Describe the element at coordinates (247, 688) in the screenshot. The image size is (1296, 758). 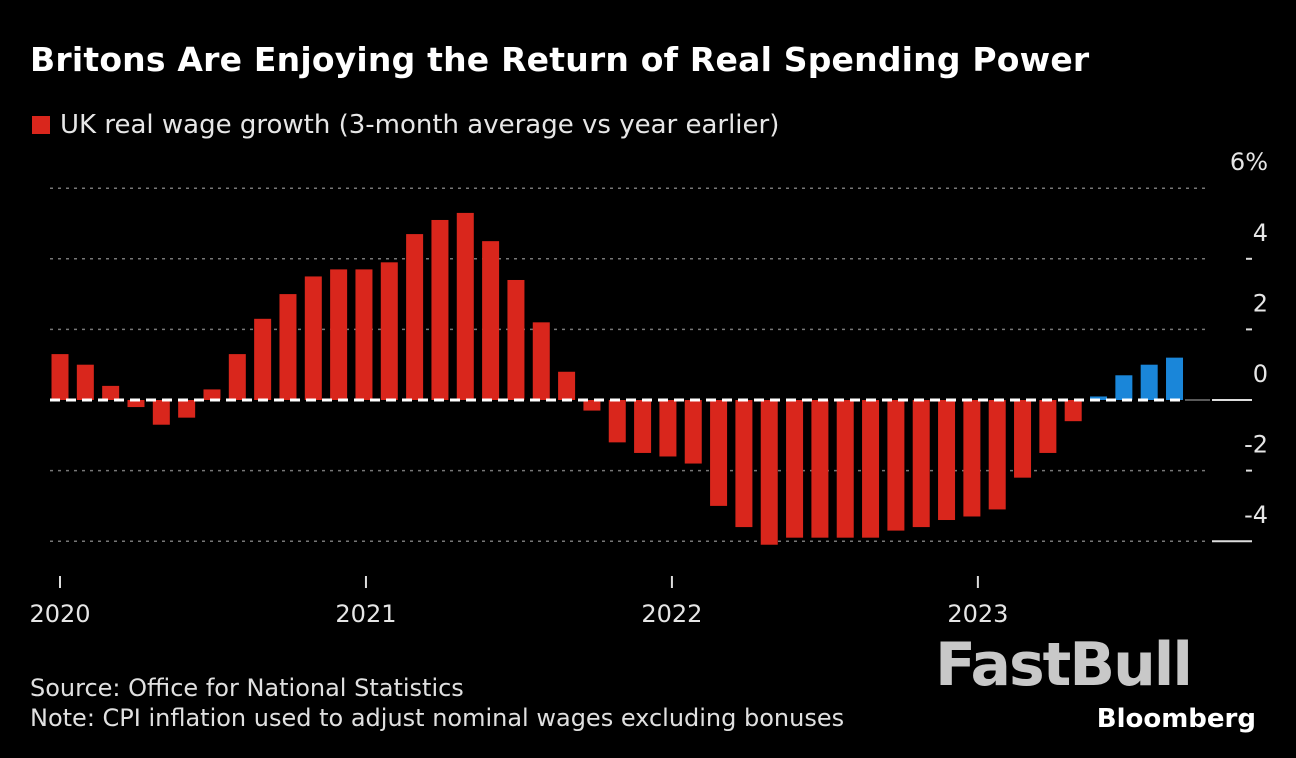
I see `source-note: Source: Office for National Statistics` at that location.